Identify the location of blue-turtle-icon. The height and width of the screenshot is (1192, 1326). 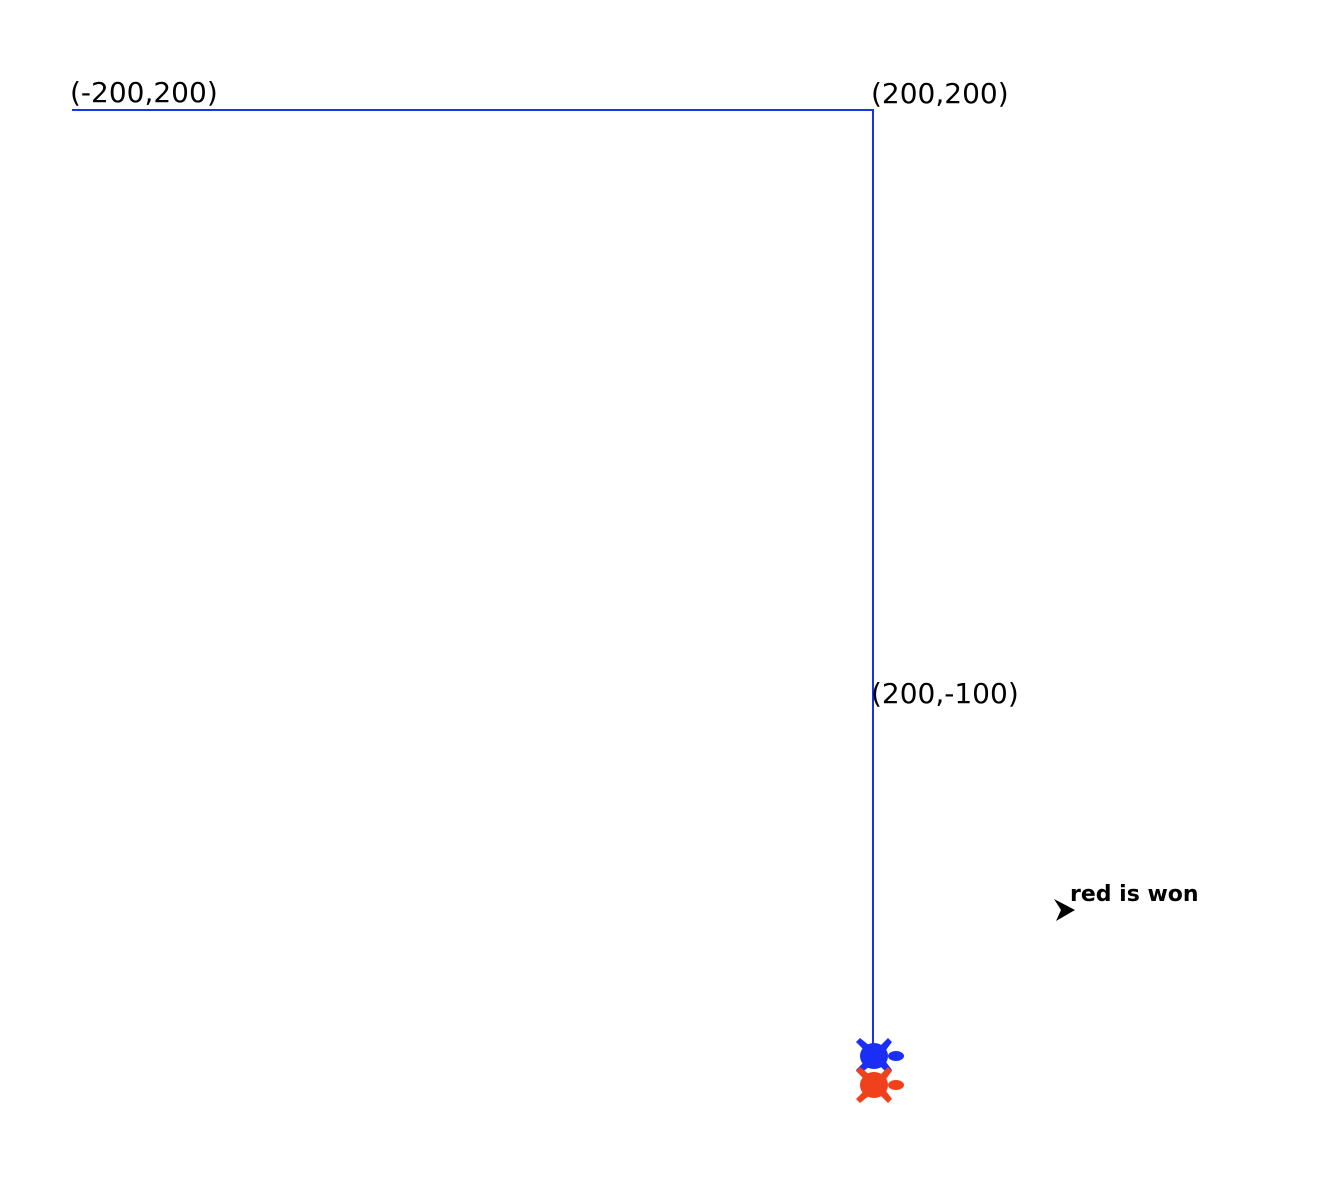
(880, 1056).